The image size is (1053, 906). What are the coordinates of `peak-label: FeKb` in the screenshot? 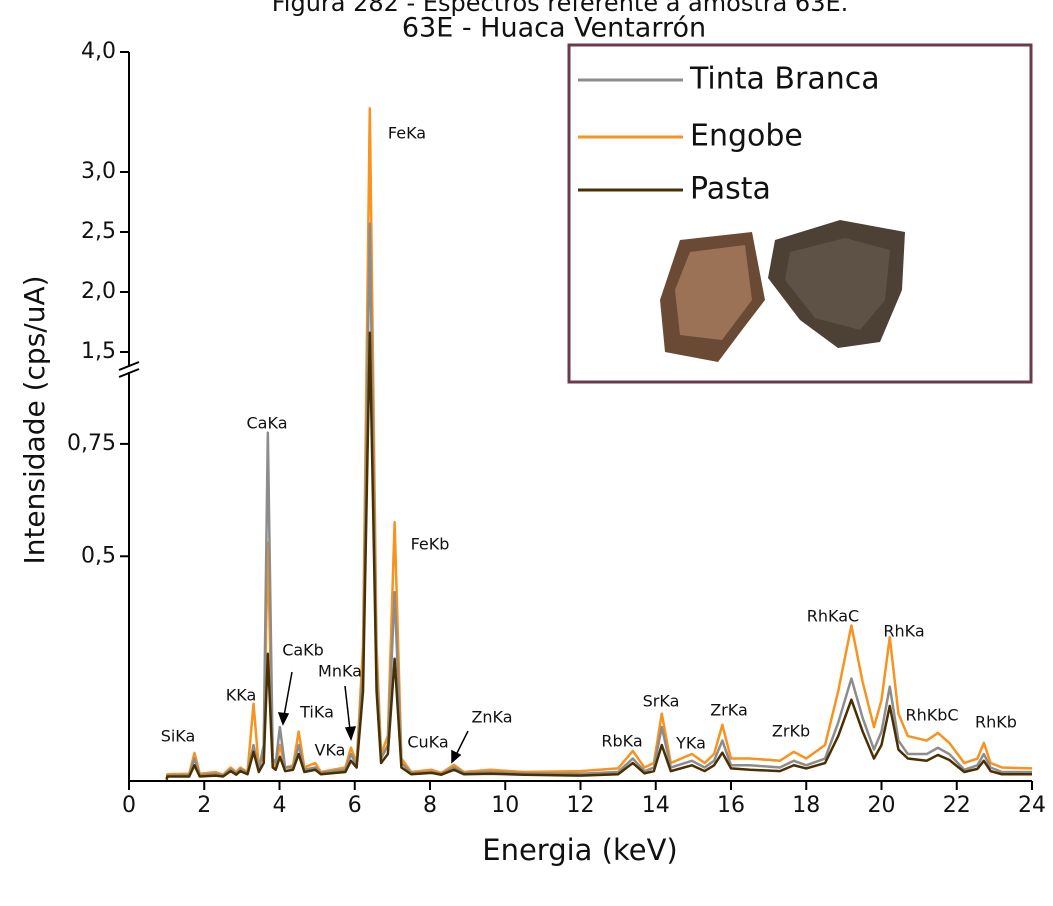 It's located at (430, 544).